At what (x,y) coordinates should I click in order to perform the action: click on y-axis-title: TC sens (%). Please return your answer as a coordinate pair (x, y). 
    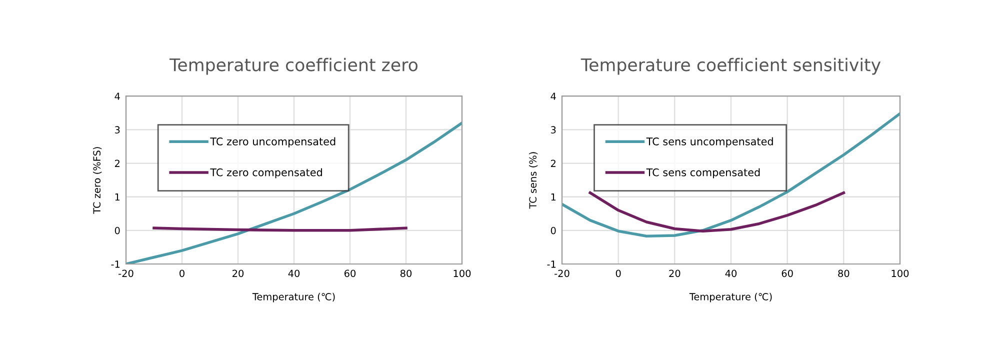
    Looking at the image, I should click on (533, 180).